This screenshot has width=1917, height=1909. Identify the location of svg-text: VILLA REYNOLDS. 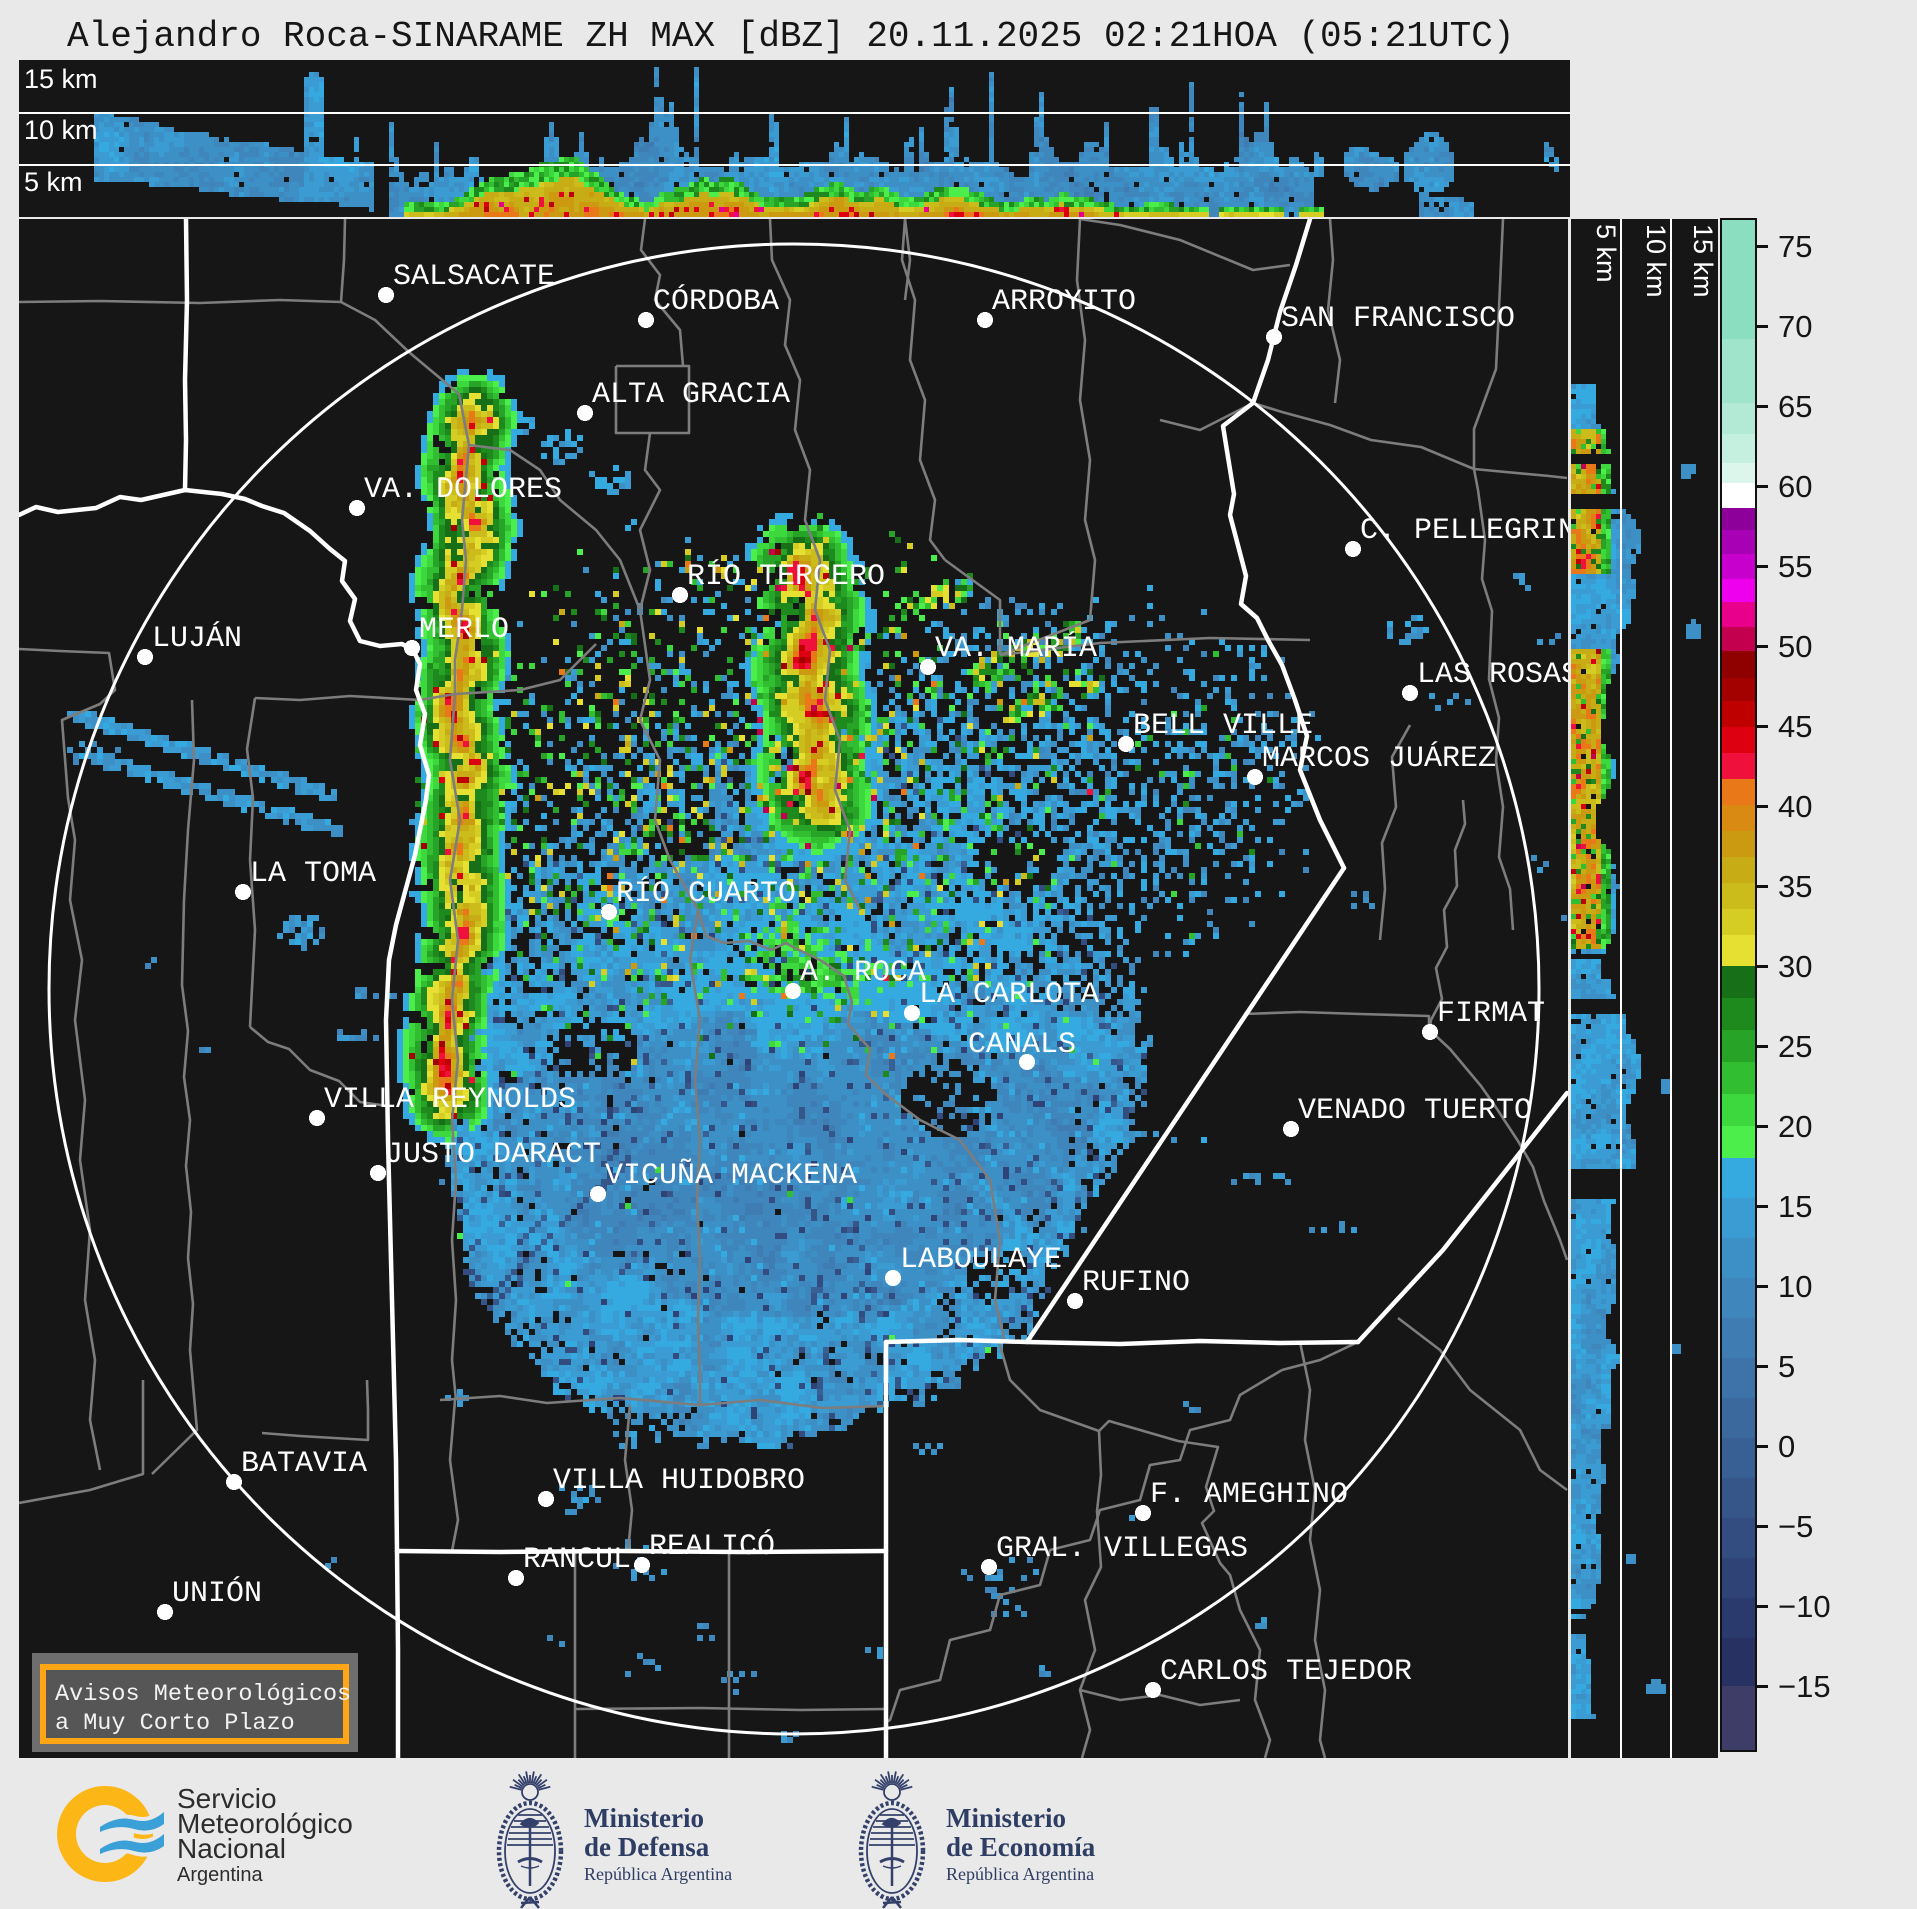
(450, 1100).